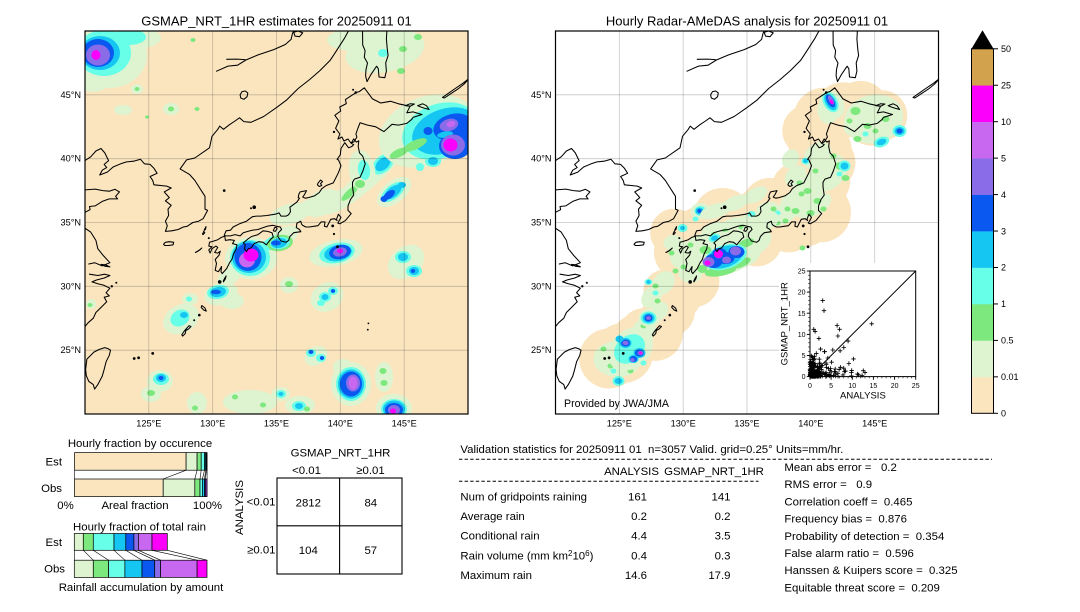 Image resolution: width=1080 pixels, height=612 pixels. I want to click on svg-text: Average rain, so click(492, 517).